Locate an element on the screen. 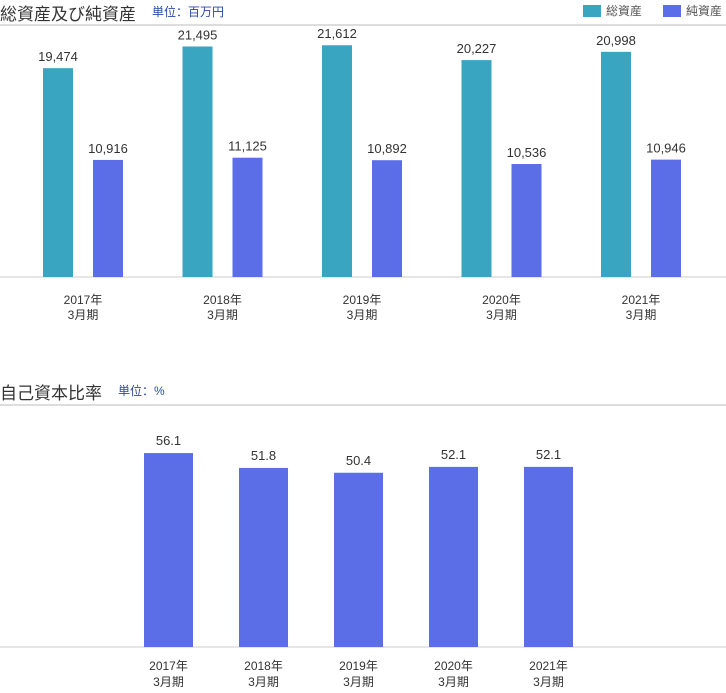 Image resolution: width=726 pixels, height=693 pixels. legend-item-total-assets: 総資産 is located at coordinates (612, 10).